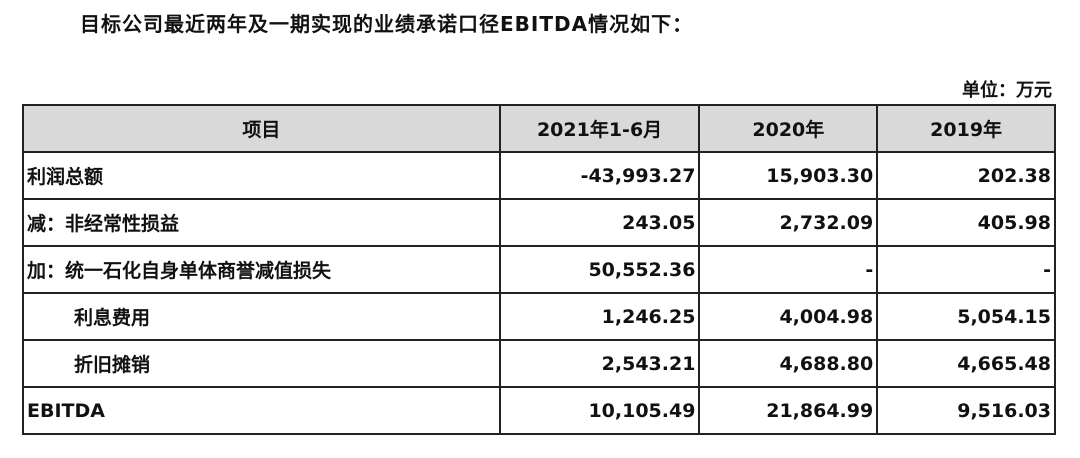  What do you see at coordinates (261, 222) in the screenshot?
I see `row-label: 减：非经常性损益` at bounding box center [261, 222].